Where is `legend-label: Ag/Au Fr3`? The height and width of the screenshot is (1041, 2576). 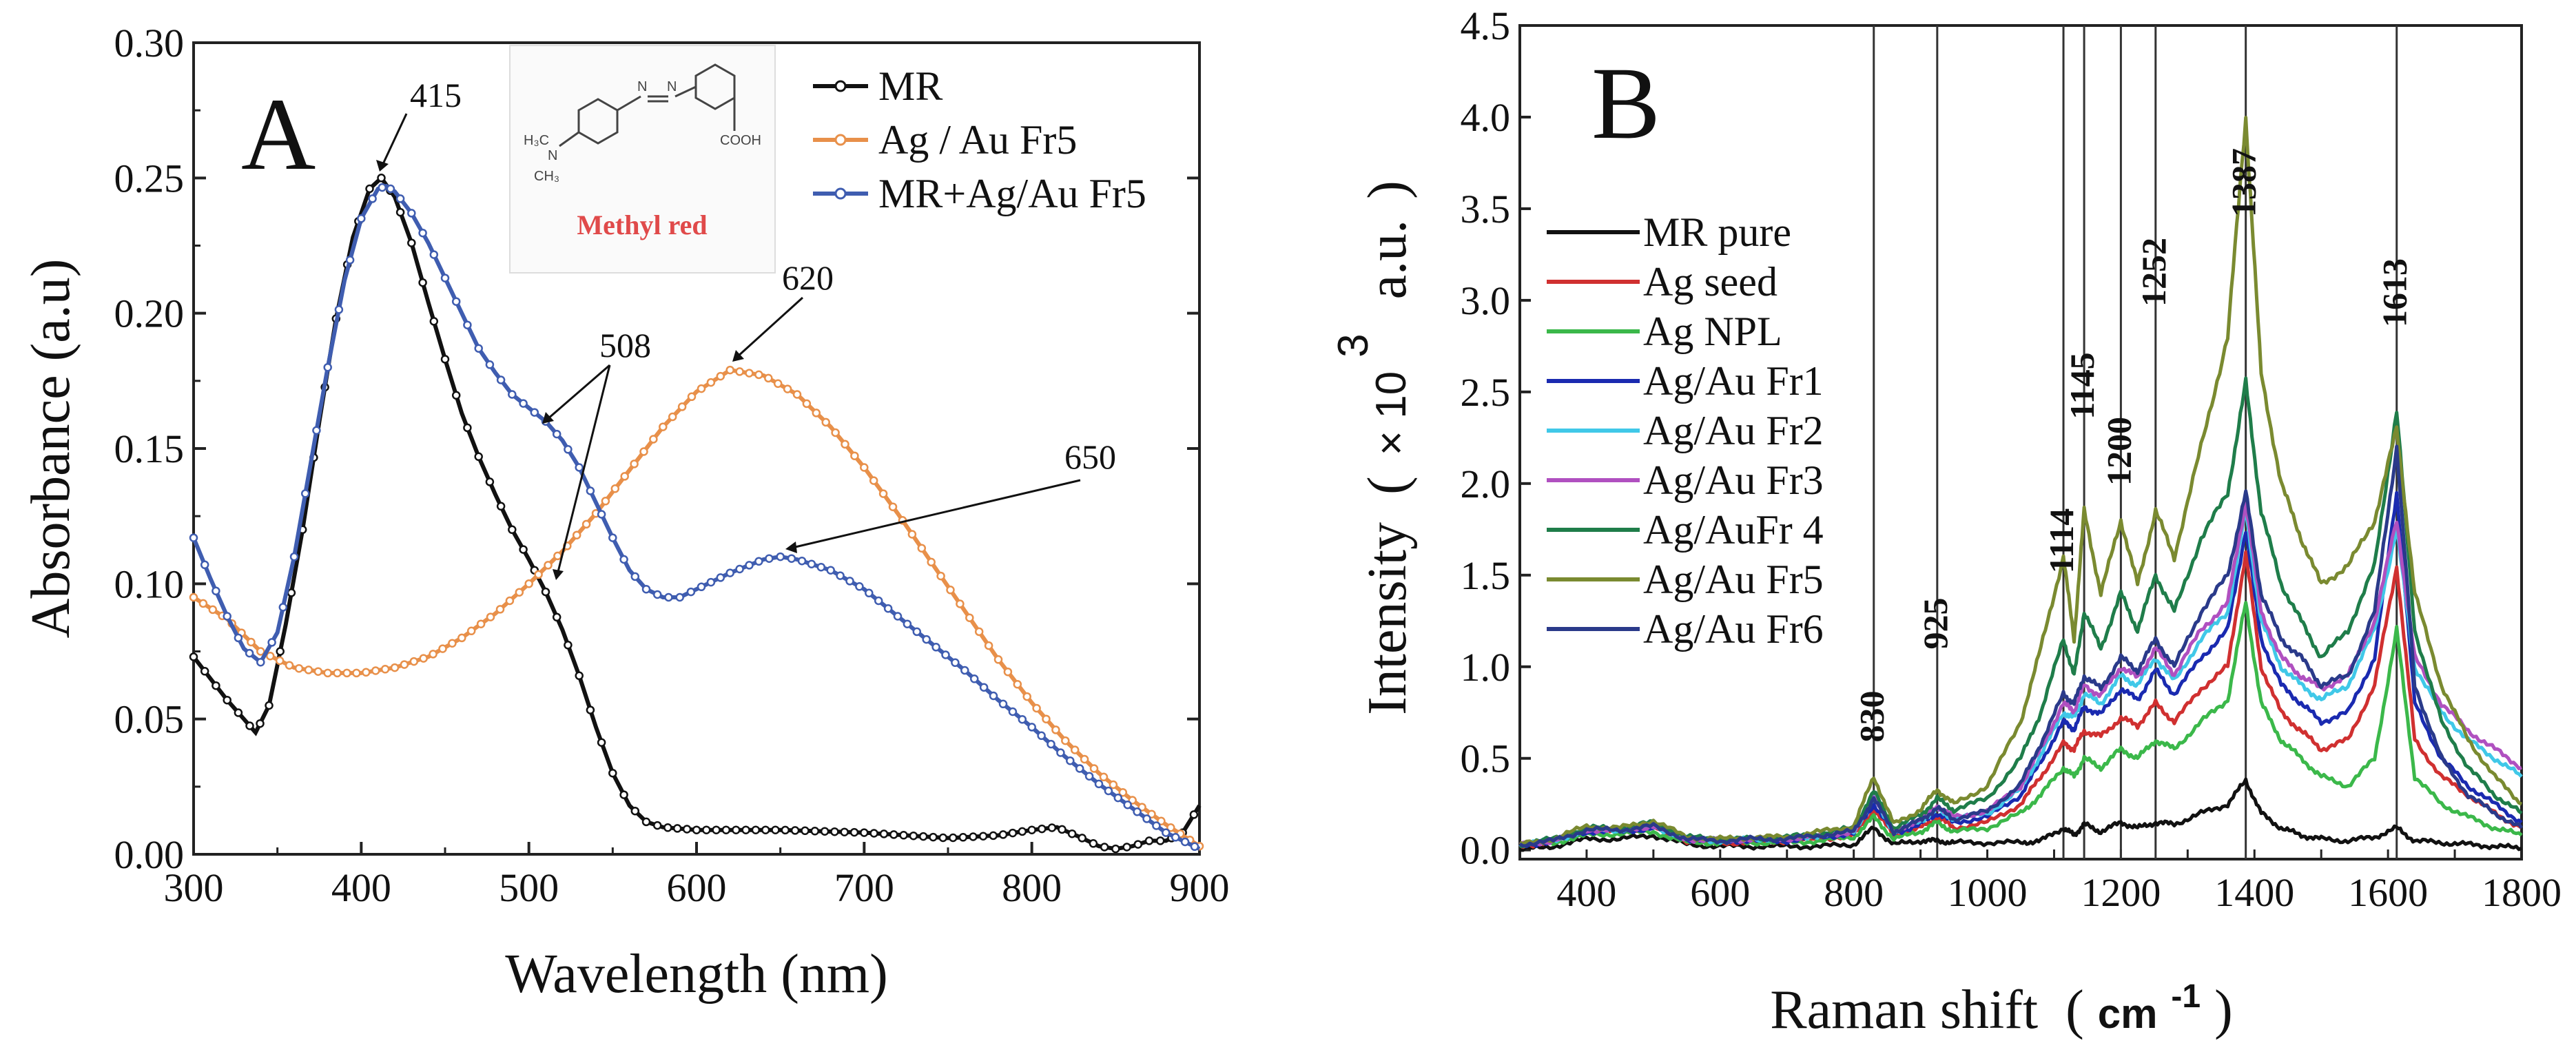 legend-label: Ag/Au Fr3 is located at coordinates (1733, 480).